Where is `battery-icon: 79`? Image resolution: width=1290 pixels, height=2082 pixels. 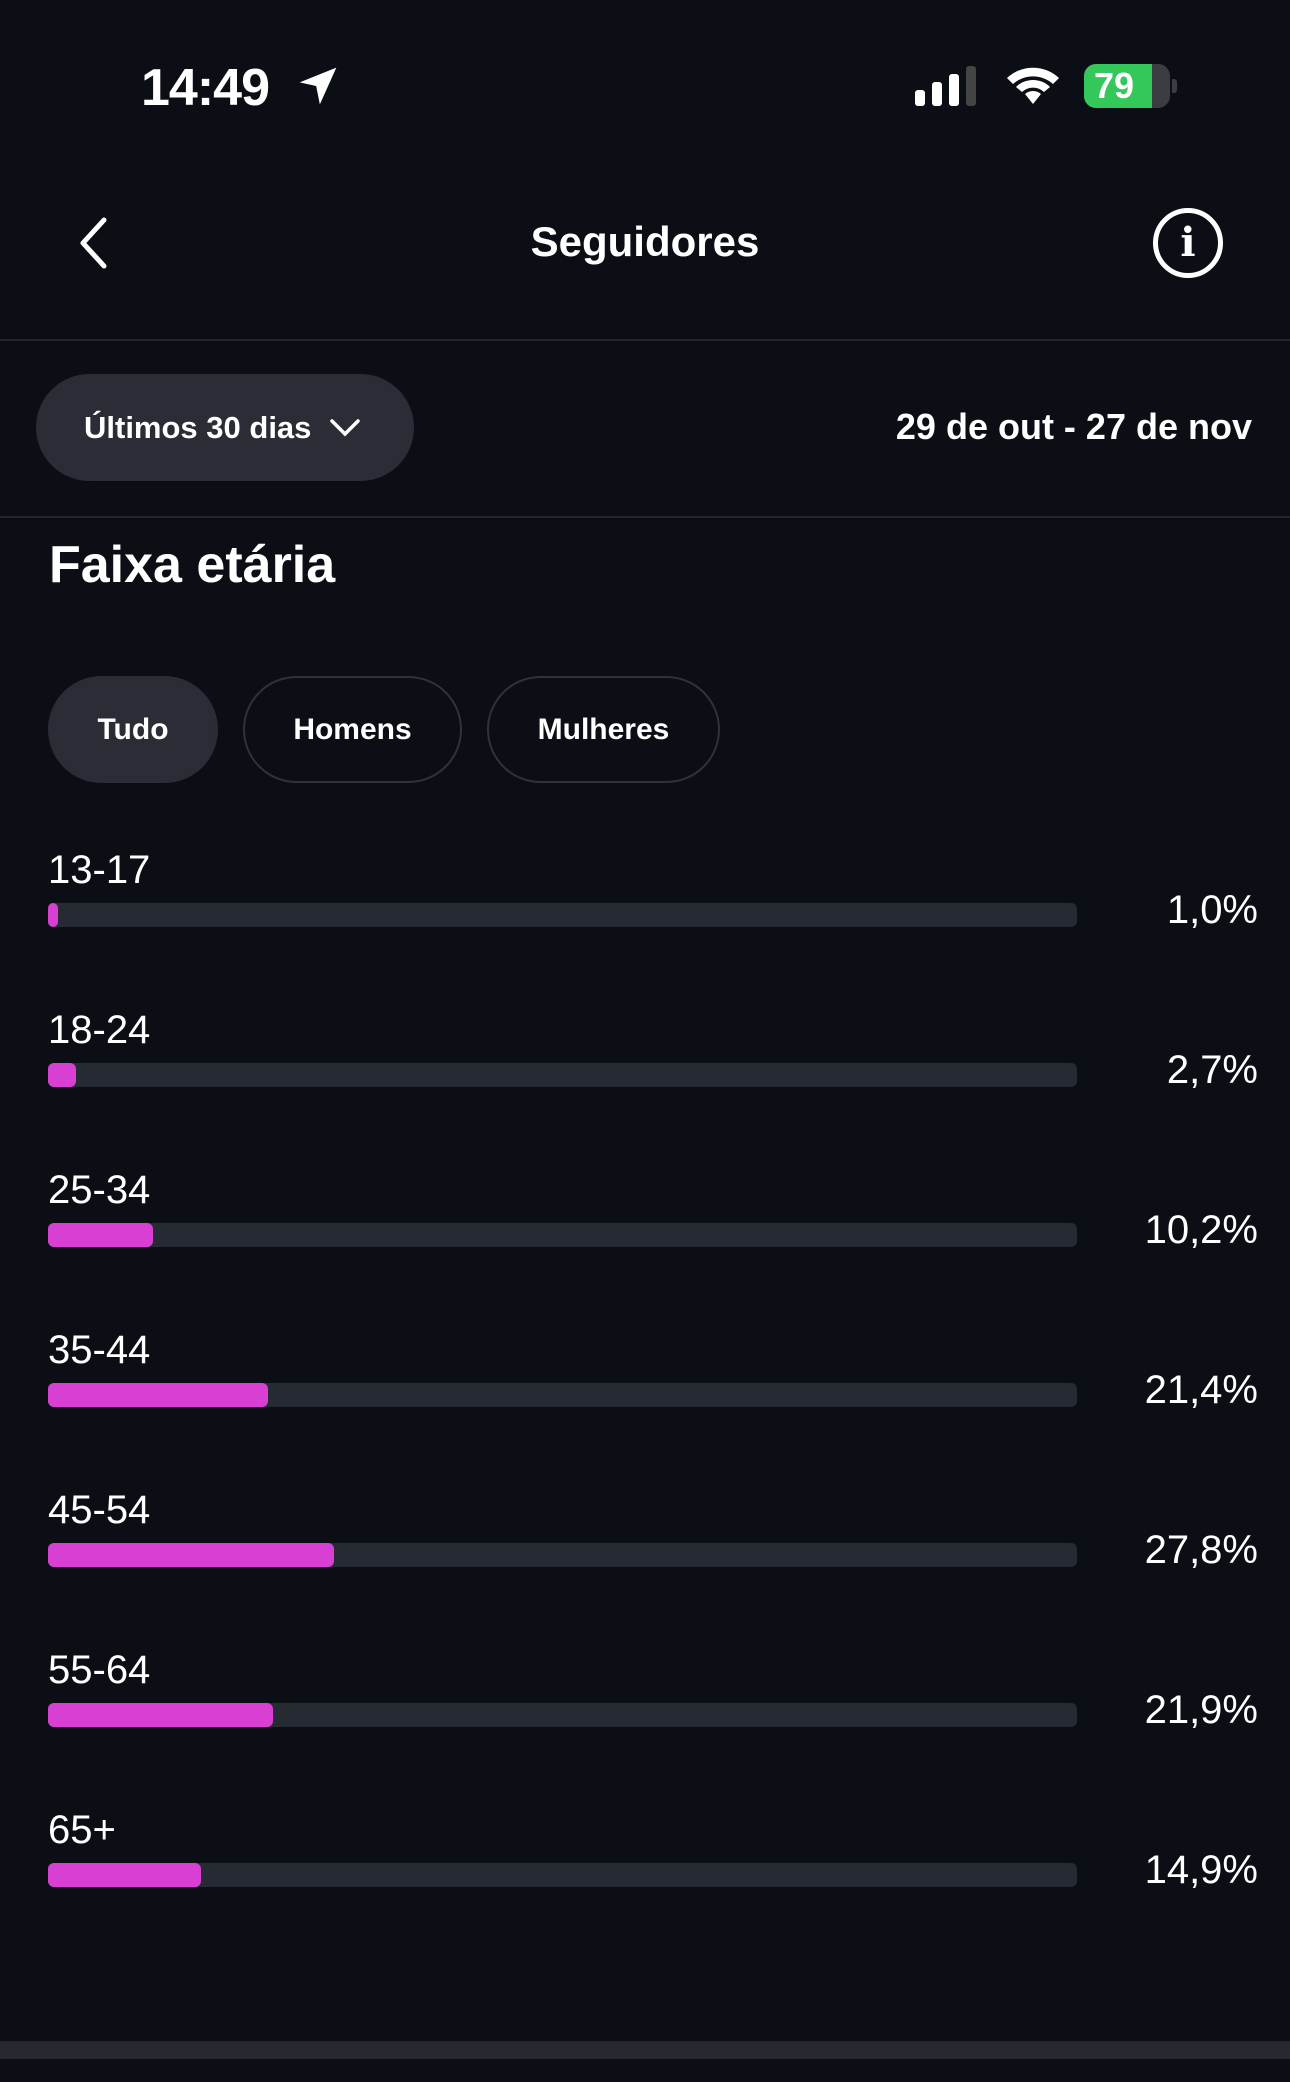
battery-icon: 79 is located at coordinates (1127, 86).